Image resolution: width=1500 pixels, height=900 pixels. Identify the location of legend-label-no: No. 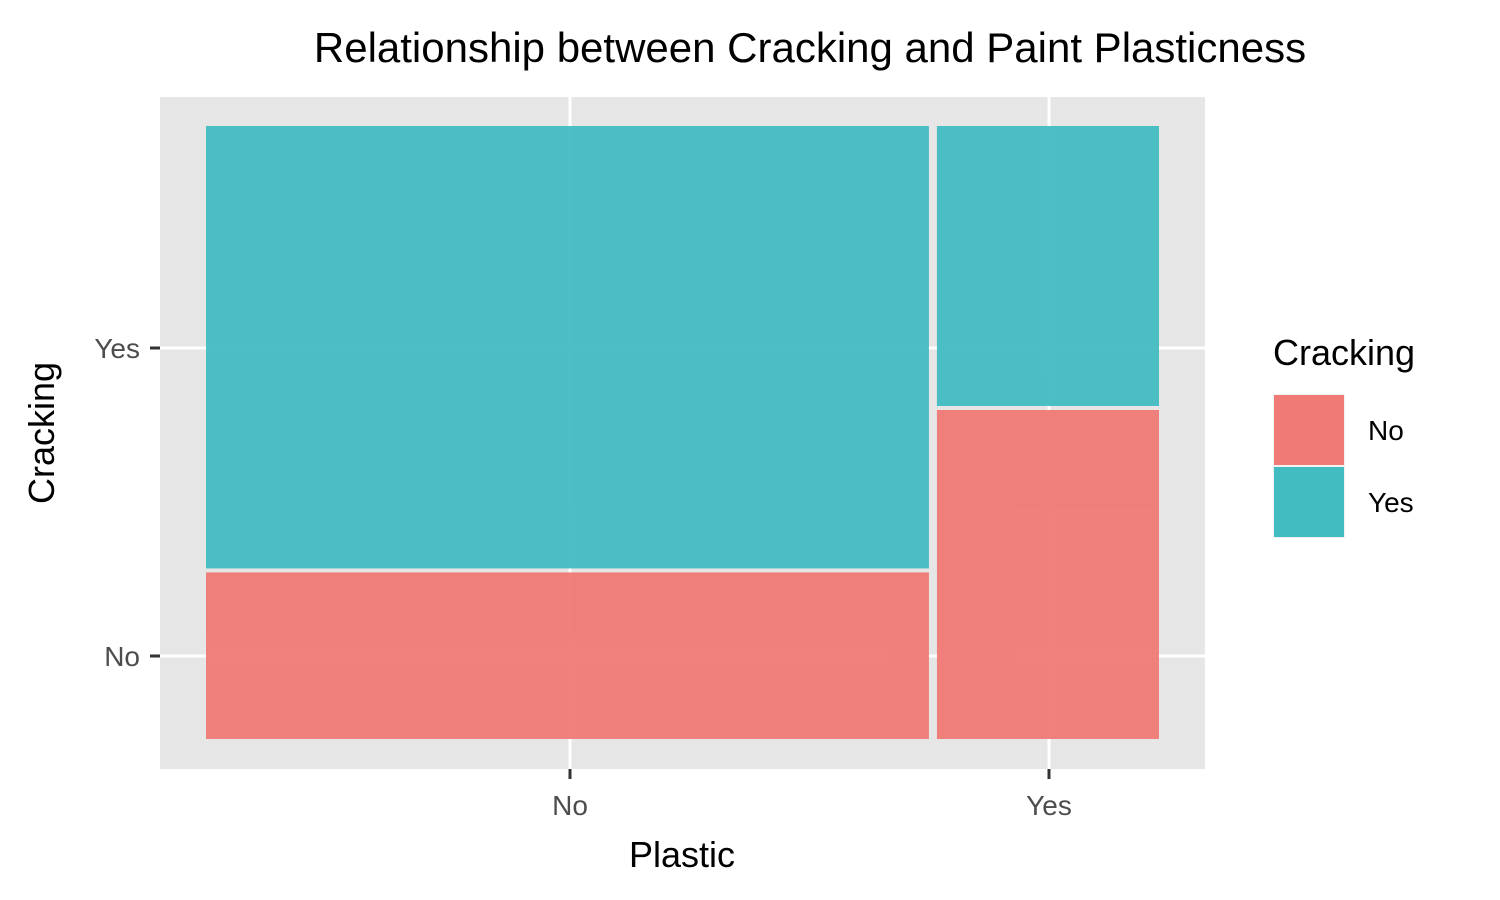
(1386, 430).